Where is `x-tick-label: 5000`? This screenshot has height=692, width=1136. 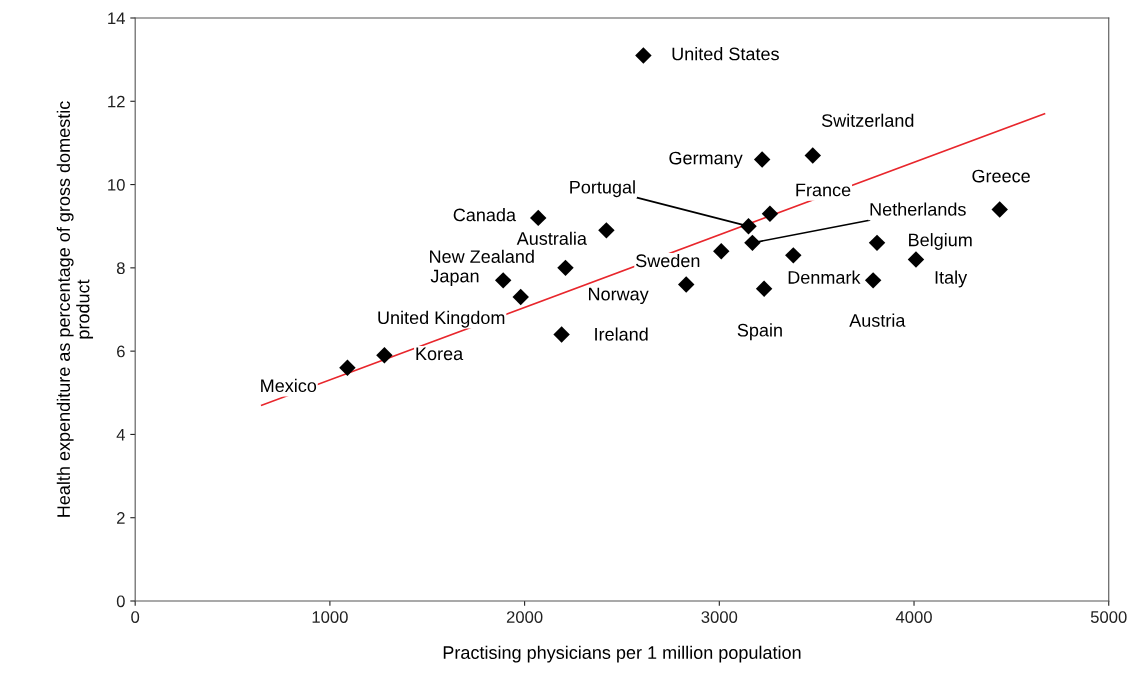
x-tick-label: 5000 is located at coordinates (1108, 617).